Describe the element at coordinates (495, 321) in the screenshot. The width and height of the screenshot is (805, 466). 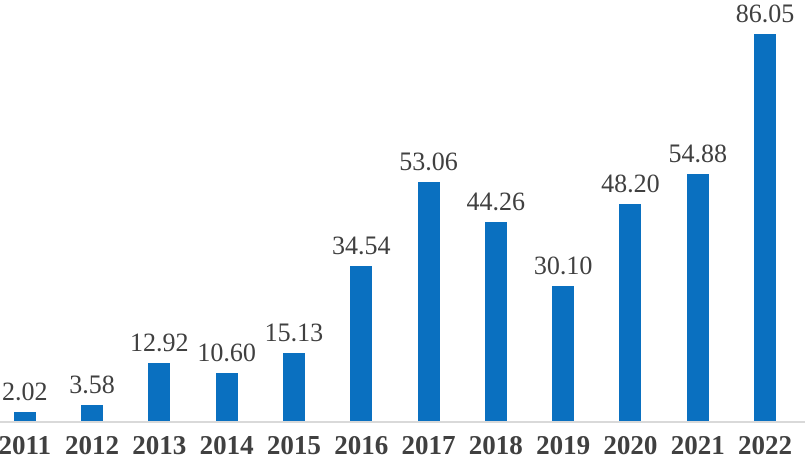
I see `bar-2018` at that location.